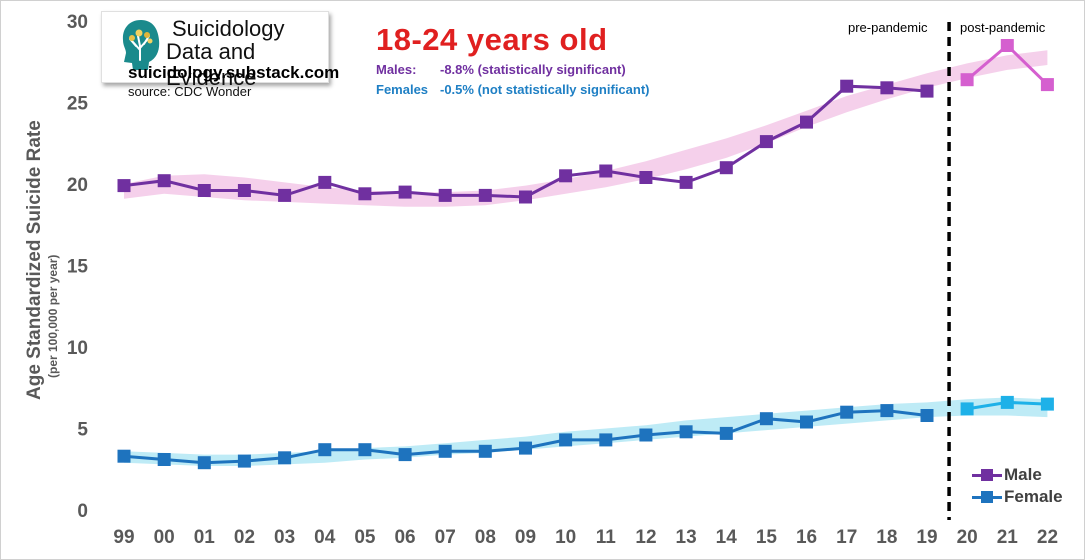 The height and width of the screenshot is (560, 1085). Describe the element at coordinates (846, 537) in the screenshot. I see `x-tick-label: 17` at that location.